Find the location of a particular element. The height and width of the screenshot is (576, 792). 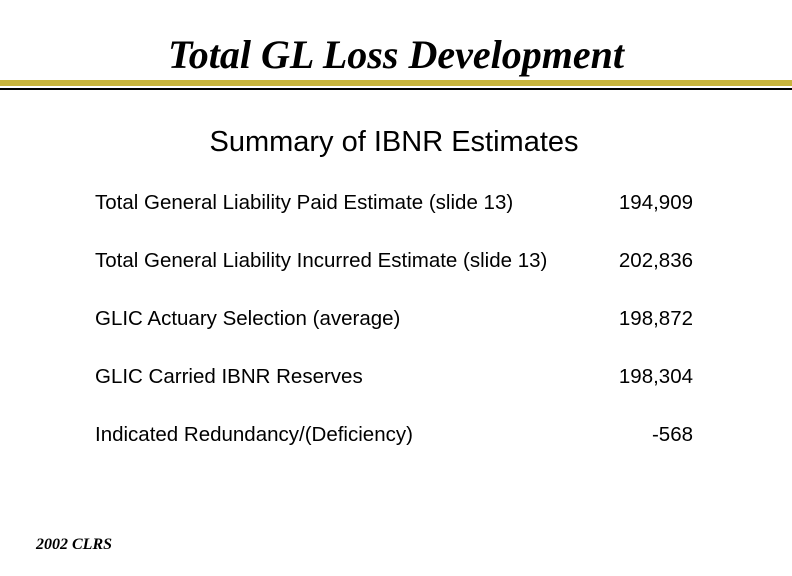

row-value: 198,304 is located at coordinates (655, 376).